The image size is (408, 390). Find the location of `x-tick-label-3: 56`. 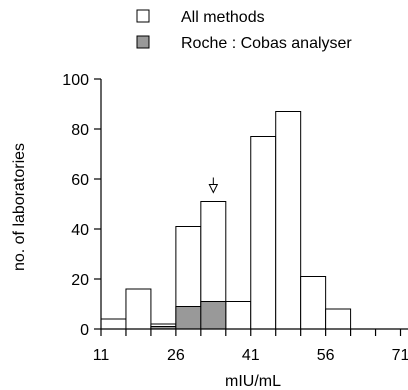

x-tick-label-3: 56 is located at coordinates (326, 355).